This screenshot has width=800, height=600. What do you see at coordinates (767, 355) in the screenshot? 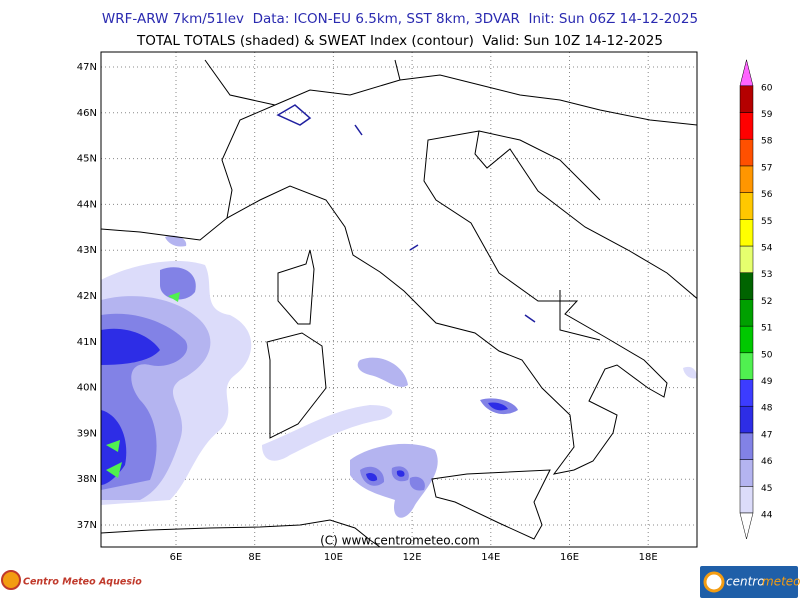
I see `colorbar-label: 50` at bounding box center [767, 355].